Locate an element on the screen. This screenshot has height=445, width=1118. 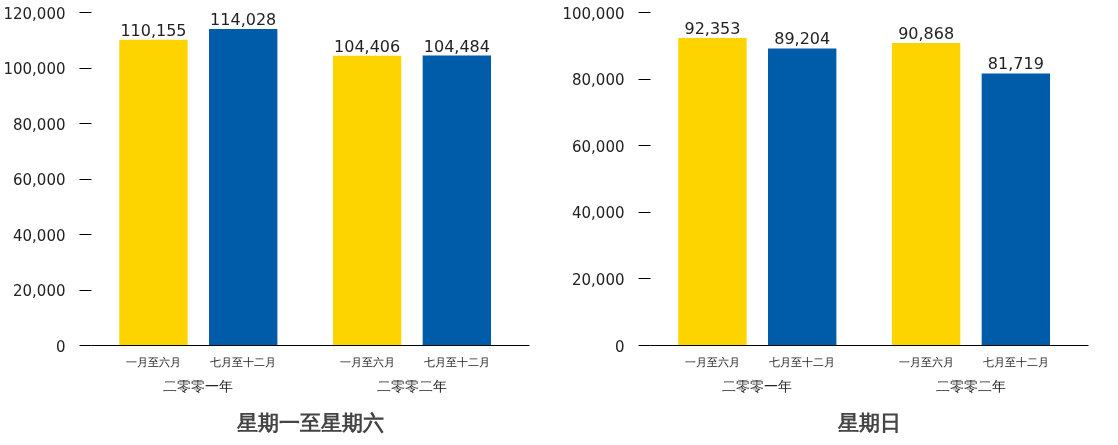
data-label: 104,484 is located at coordinates (456, 46).